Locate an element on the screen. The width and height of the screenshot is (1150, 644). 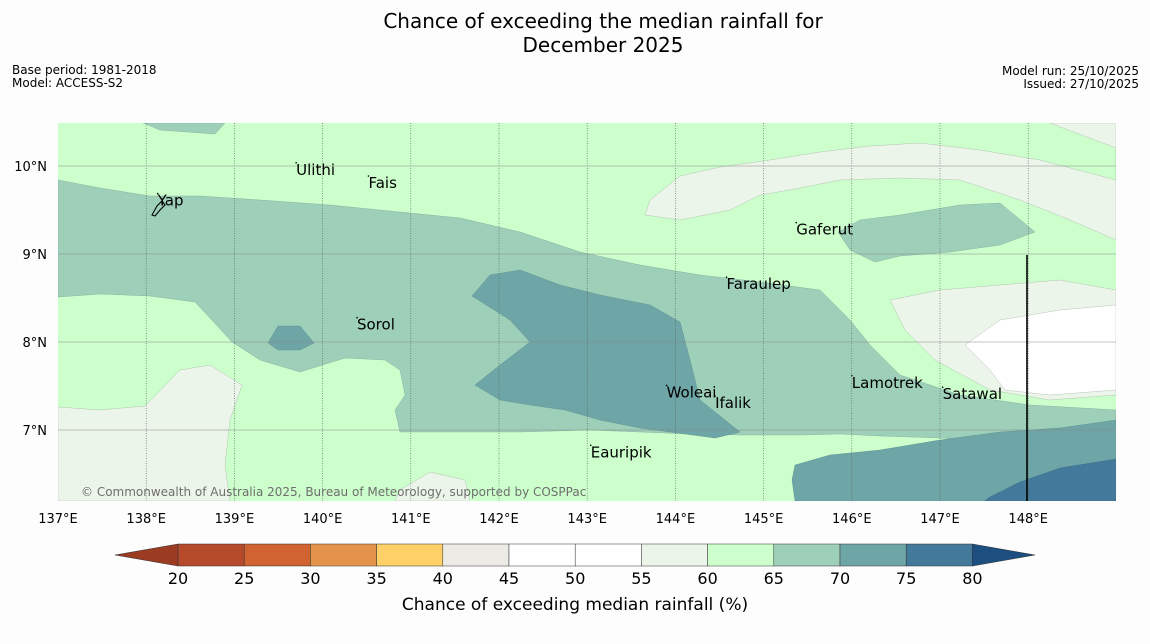
place-label: Eauripik is located at coordinates (621, 452).